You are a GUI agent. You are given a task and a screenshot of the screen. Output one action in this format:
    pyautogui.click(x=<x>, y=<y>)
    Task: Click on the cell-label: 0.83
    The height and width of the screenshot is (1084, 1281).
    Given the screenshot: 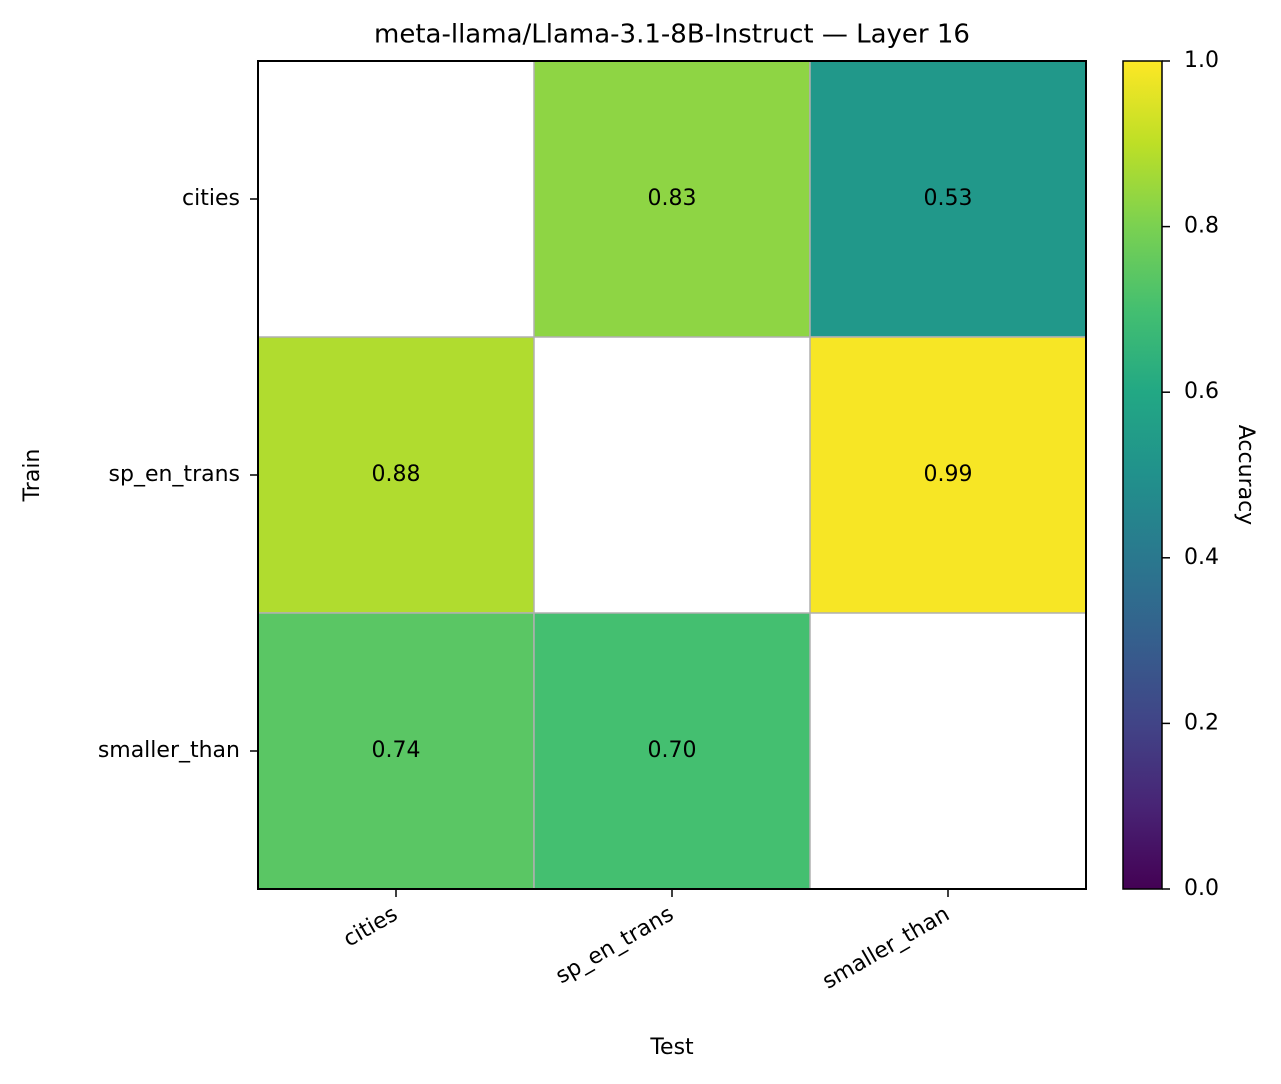 What is the action you would take?
    pyautogui.click(x=672, y=198)
    